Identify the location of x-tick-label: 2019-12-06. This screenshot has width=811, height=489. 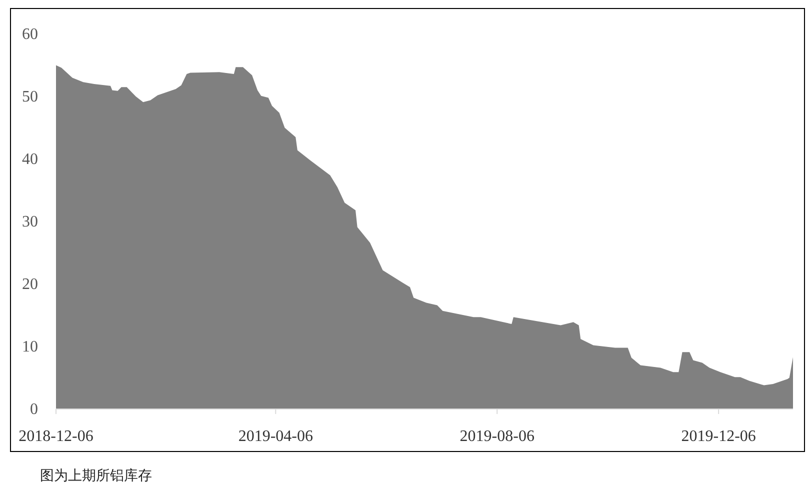
(718, 436).